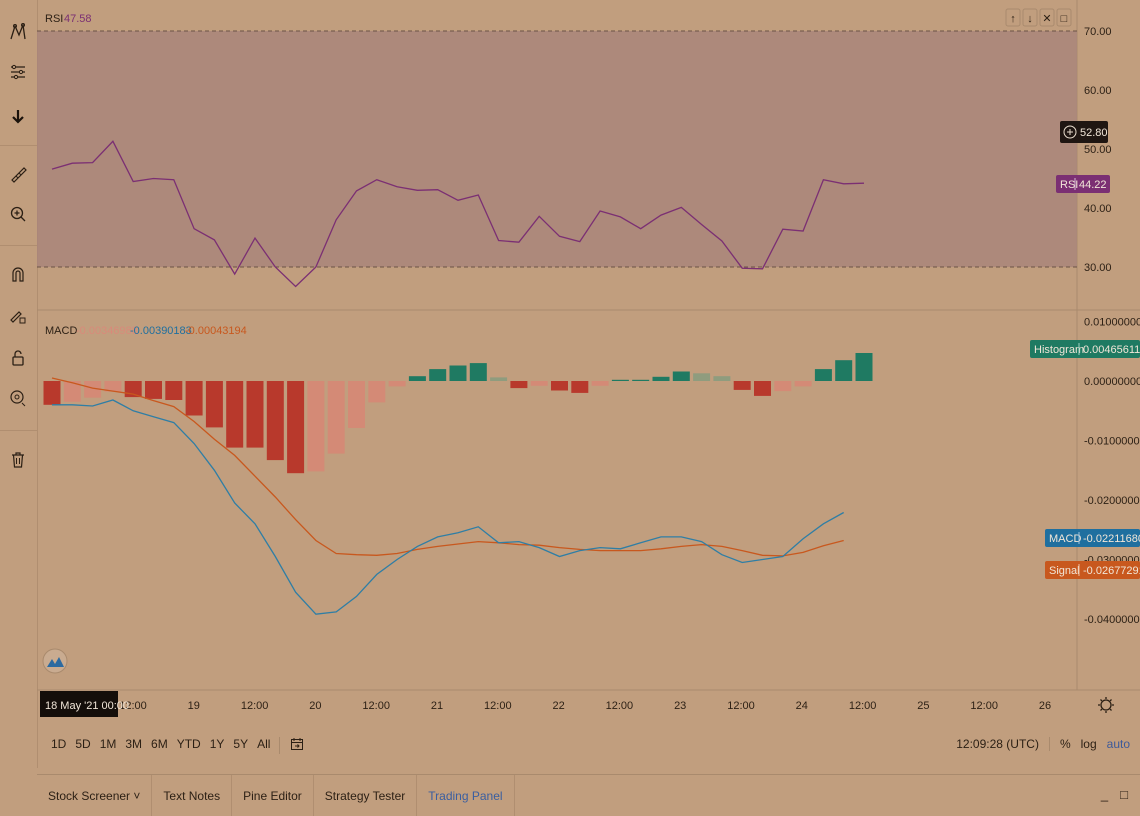 The width and height of the screenshot is (1140, 816). What do you see at coordinates (1030, 19) in the screenshot?
I see `move-down-icon: ↓` at bounding box center [1030, 19].